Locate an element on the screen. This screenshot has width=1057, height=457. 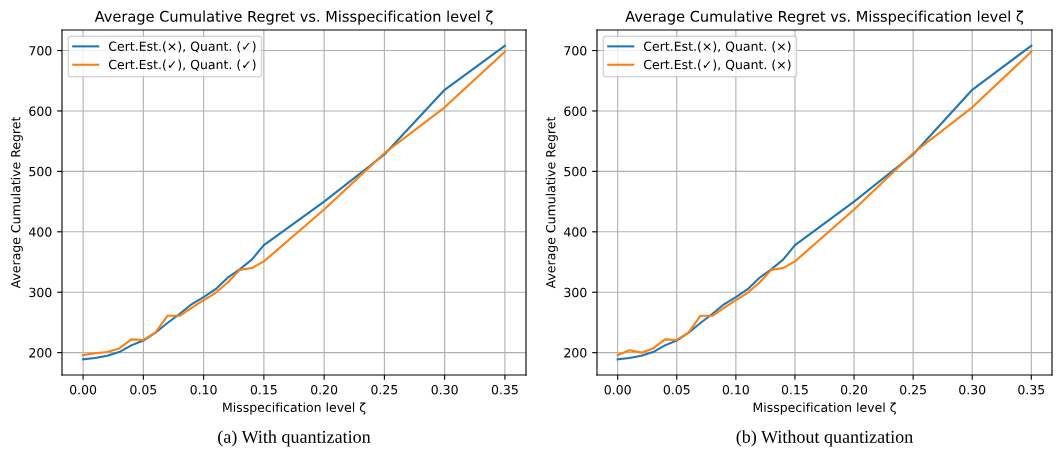
text: (a) With quantization is located at coordinates (294, 438).